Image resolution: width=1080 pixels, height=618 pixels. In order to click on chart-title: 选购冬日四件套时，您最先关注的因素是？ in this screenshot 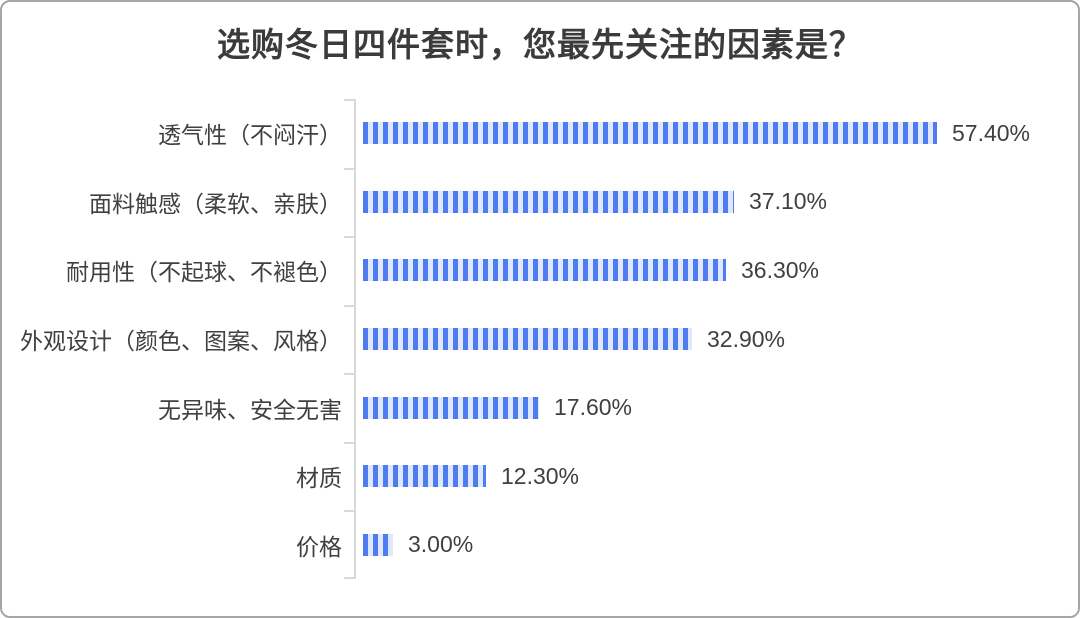, I will do `click(540, 44)`.